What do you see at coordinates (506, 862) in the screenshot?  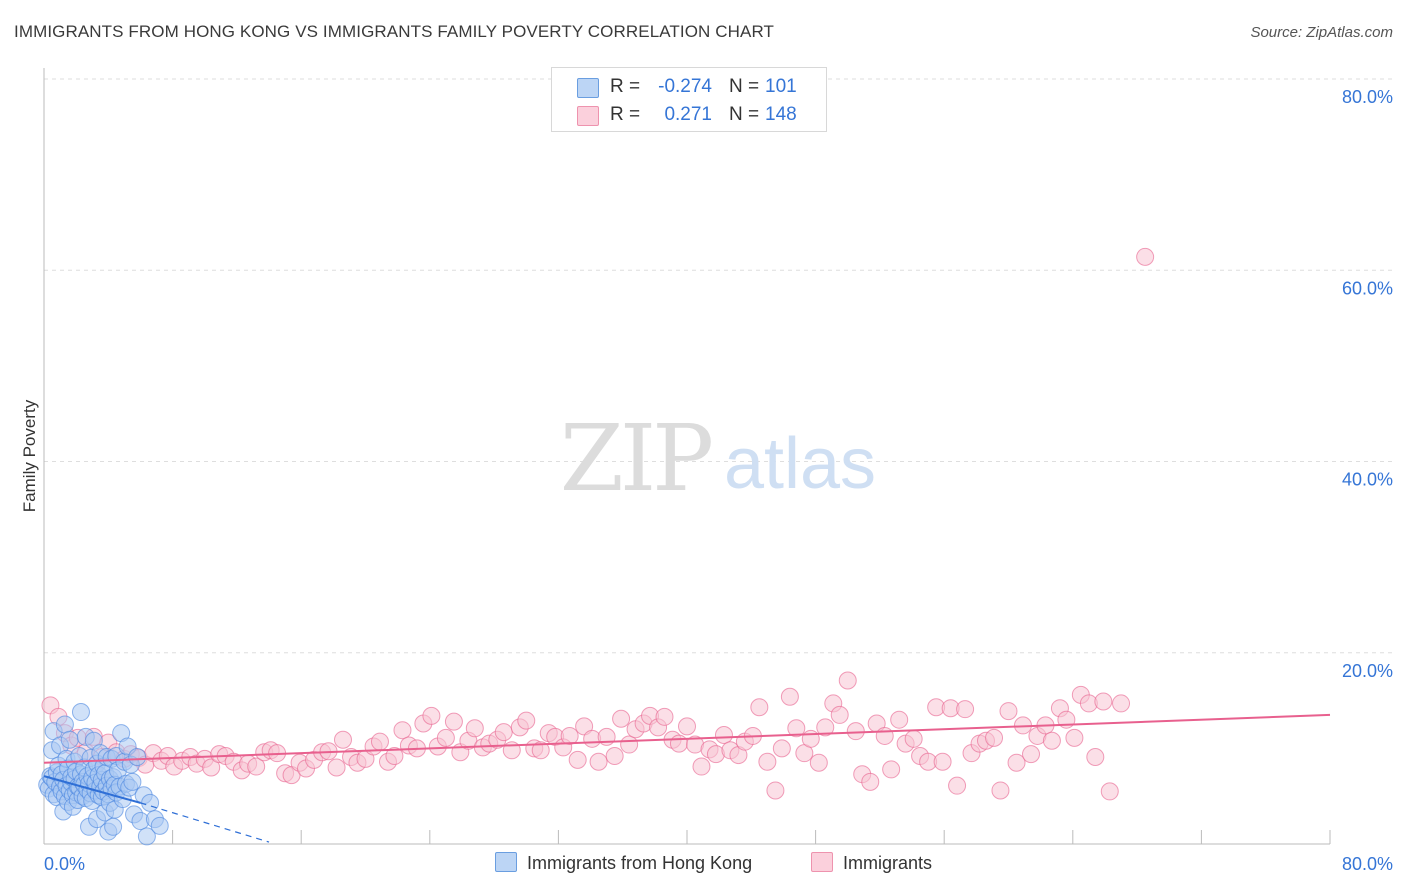 I see `bottom-legend-swatch-hong-kong` at bounding box center [506, 862].